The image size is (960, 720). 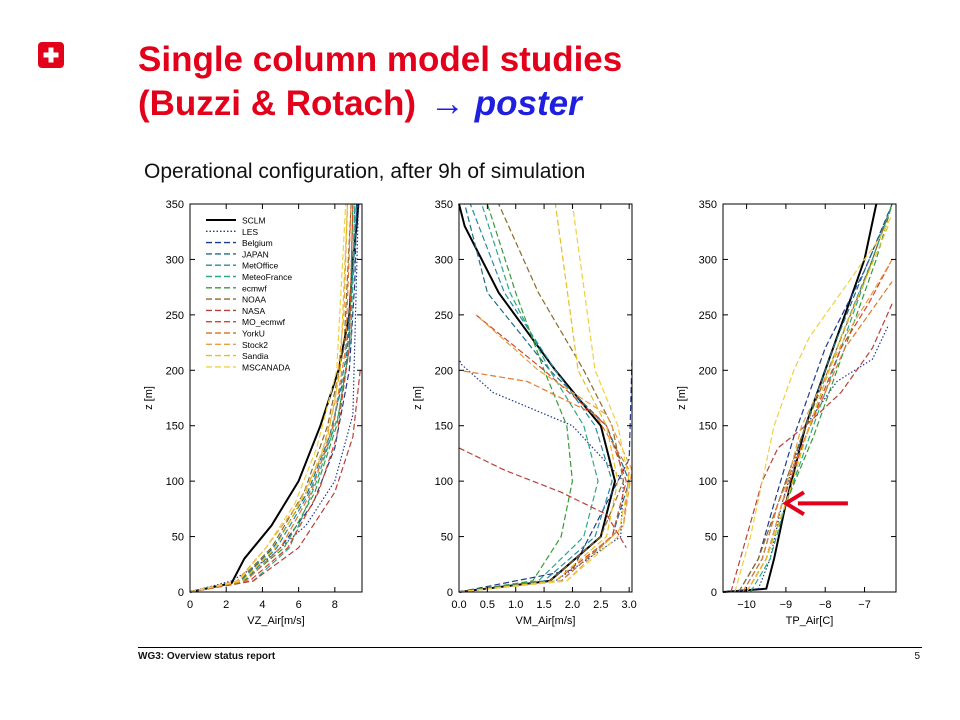 What do you see at coordinates (629, 605) in the screenshot?
I see `x-tick-label: 3.0` at bounding box center [629, 605].